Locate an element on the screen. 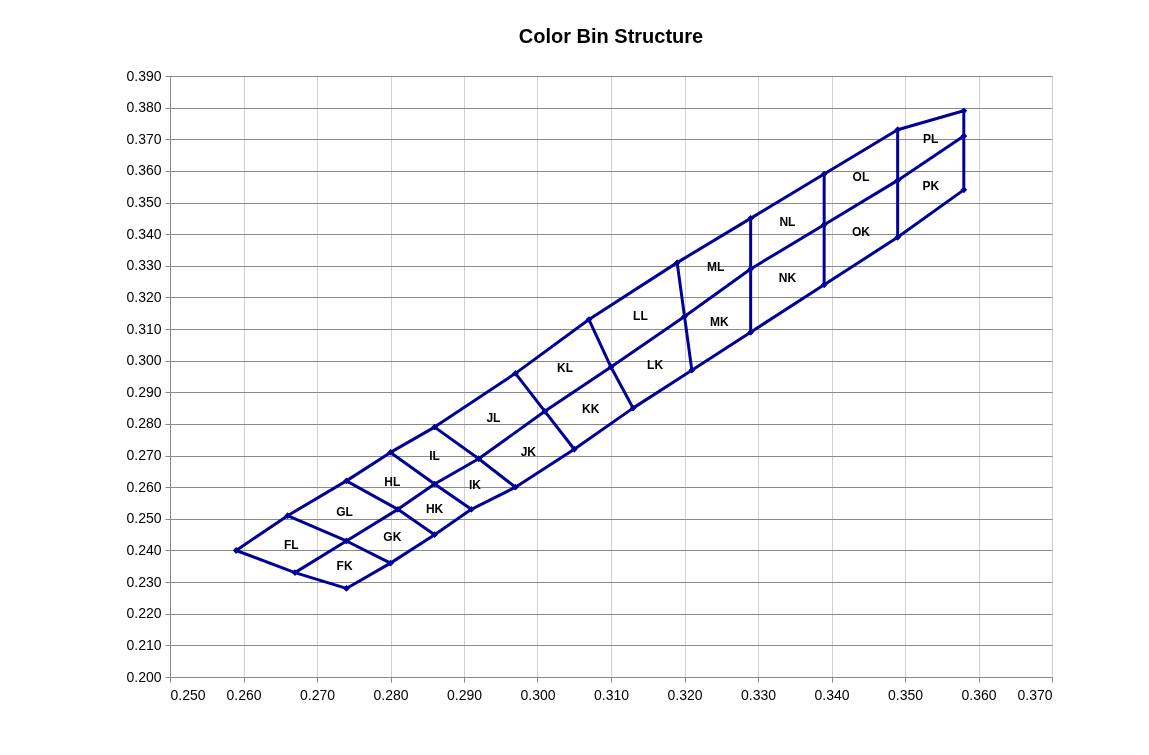  x-tick-label: 0.320 is located at coordinates (685, 694).